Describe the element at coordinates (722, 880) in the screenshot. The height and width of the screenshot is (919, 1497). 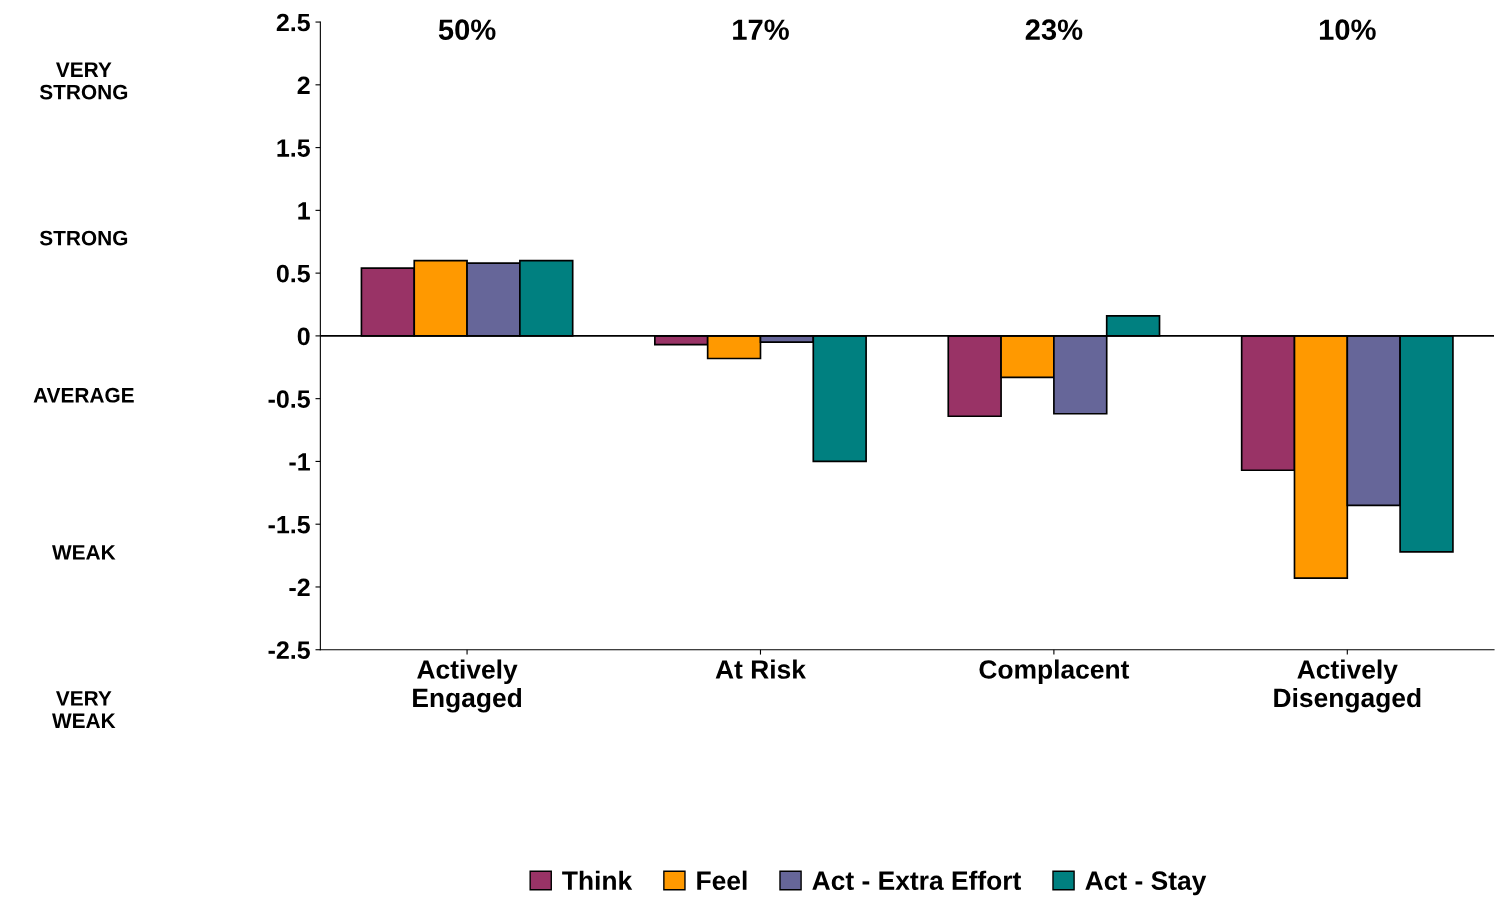
I see `legend-label: Feel` at that location.